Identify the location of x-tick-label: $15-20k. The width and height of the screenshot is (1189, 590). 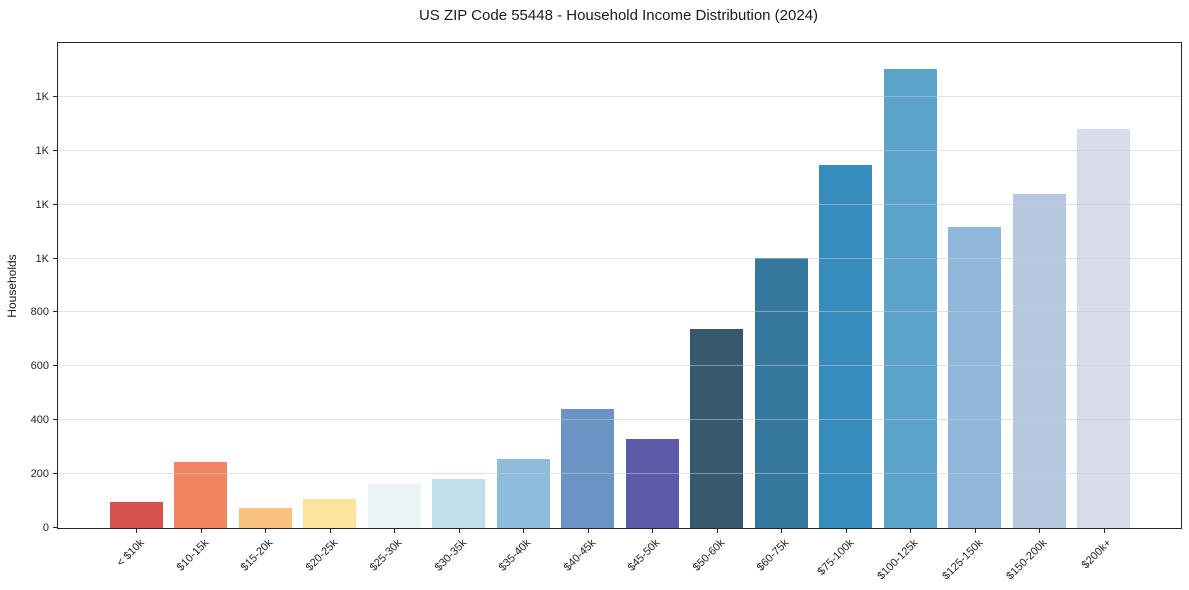
(257, 555).